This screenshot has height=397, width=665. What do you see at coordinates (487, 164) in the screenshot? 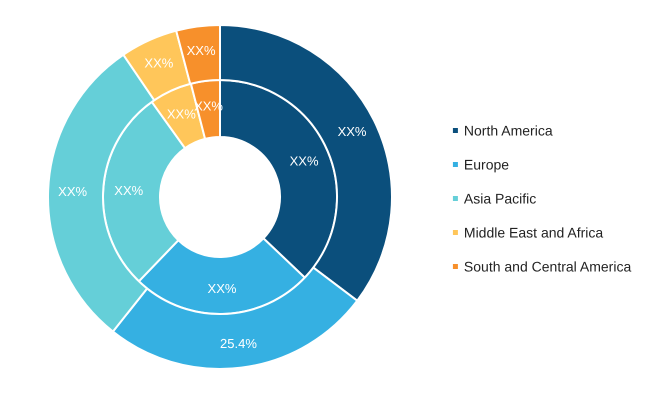
I see `legend-label: Europe` at bounding box center [487, 164].